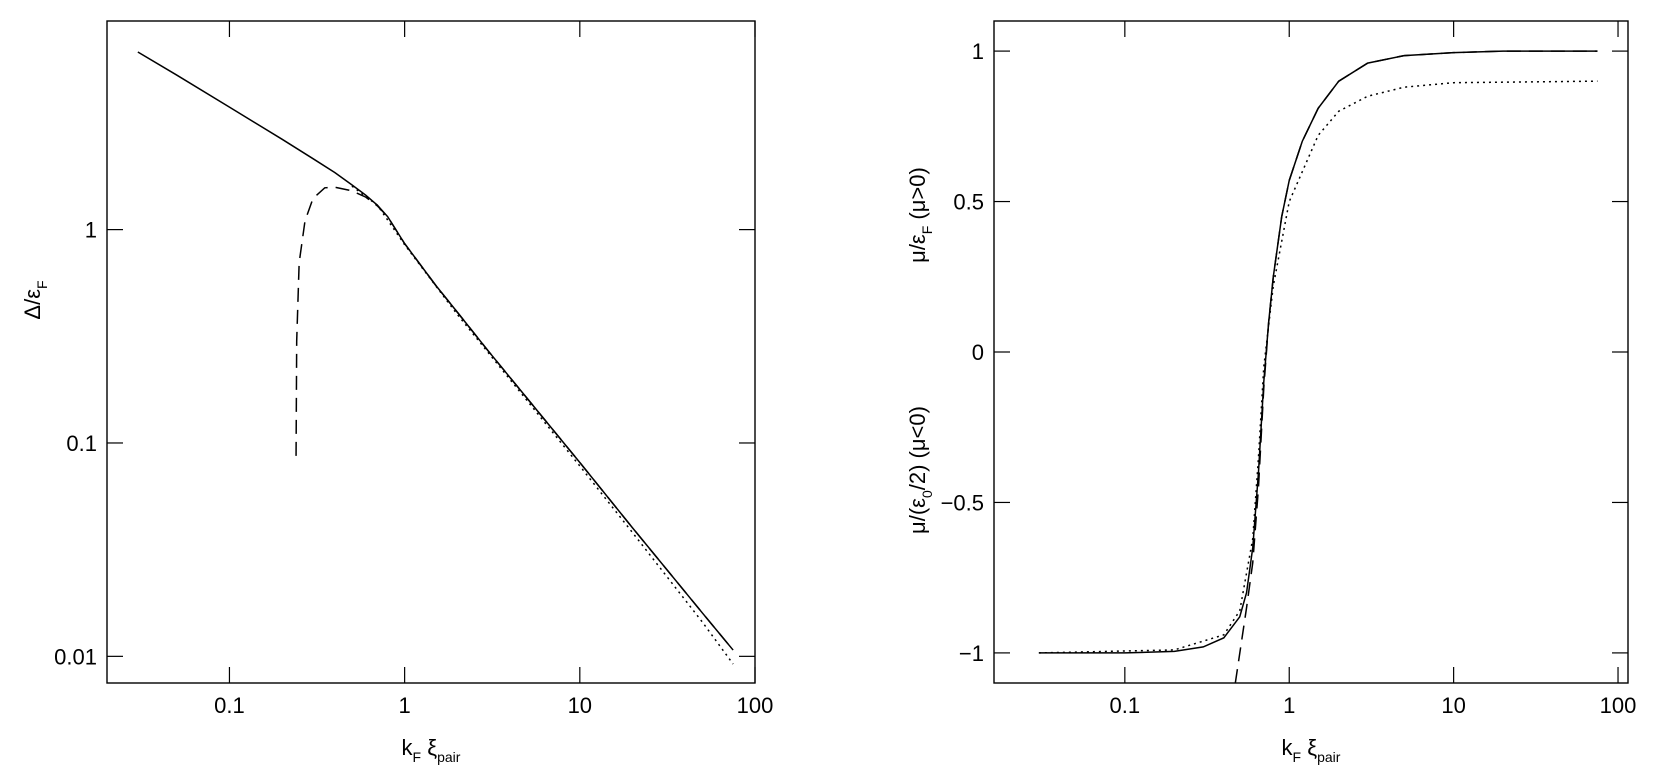 This screenshot has height=766, width=1664. I want to click on label-text: Δ/ε, so click(32, 304).